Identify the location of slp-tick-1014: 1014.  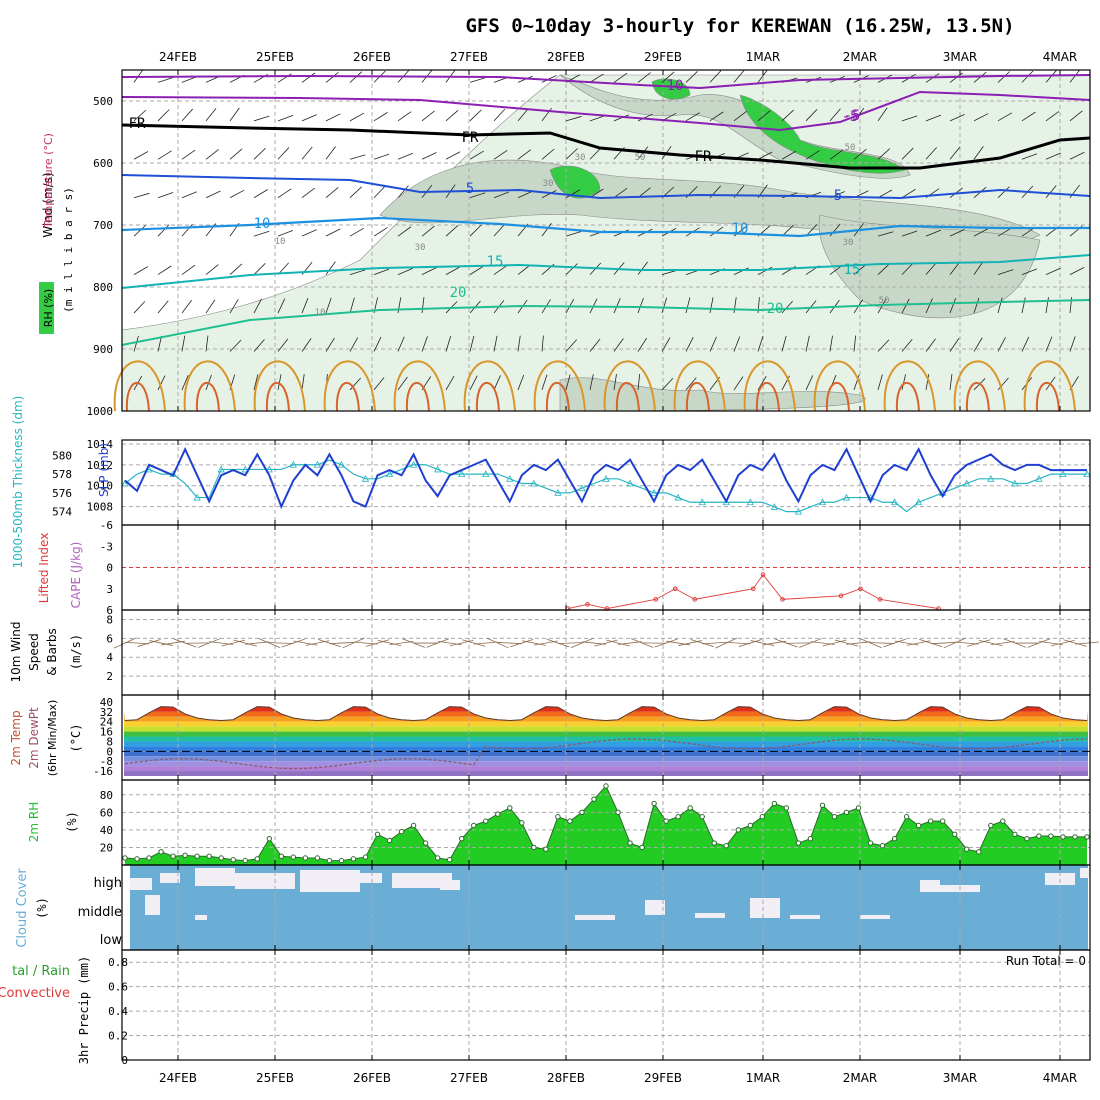
(100, 444).